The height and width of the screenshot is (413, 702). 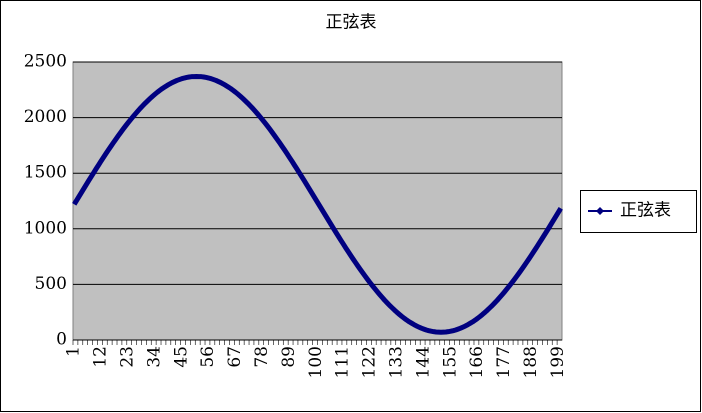 I want to click on x-tick-label: 166, so click(x=477, y=362).